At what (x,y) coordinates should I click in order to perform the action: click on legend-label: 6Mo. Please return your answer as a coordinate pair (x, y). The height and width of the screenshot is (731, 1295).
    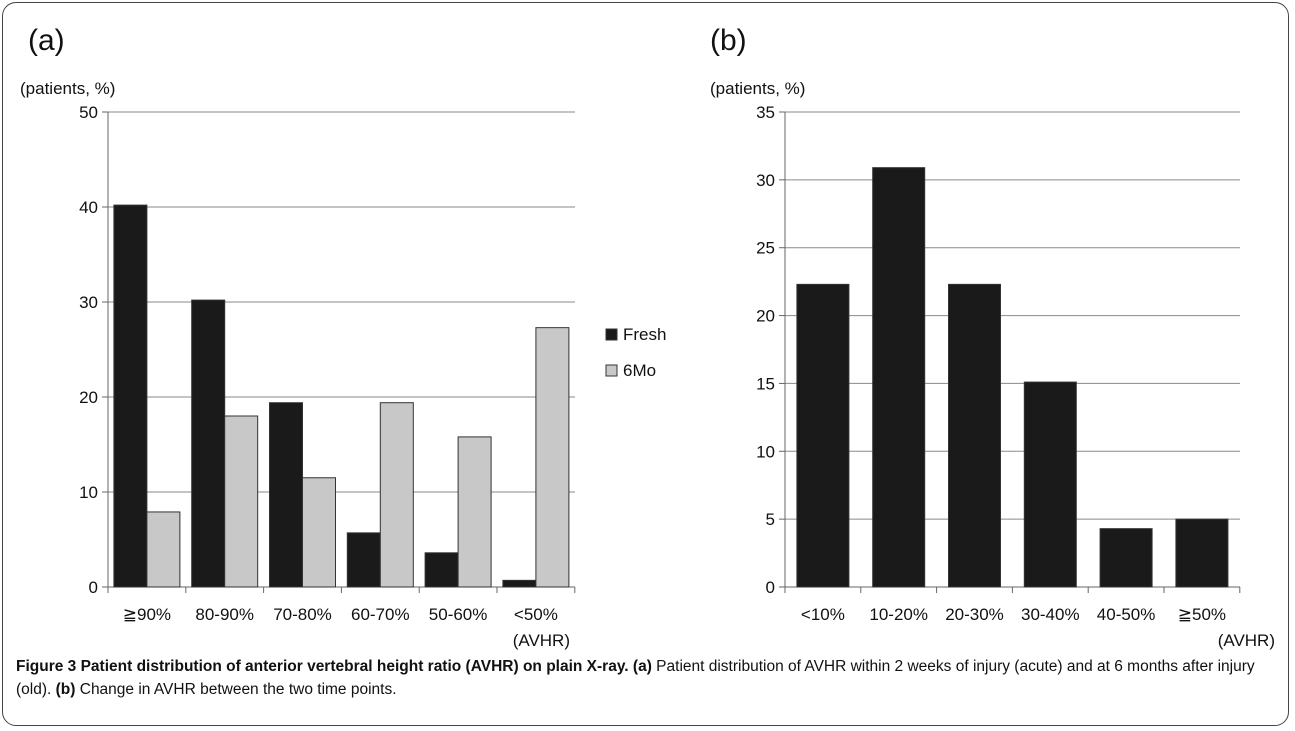
    Looking at the image, I should click on (639, 370).